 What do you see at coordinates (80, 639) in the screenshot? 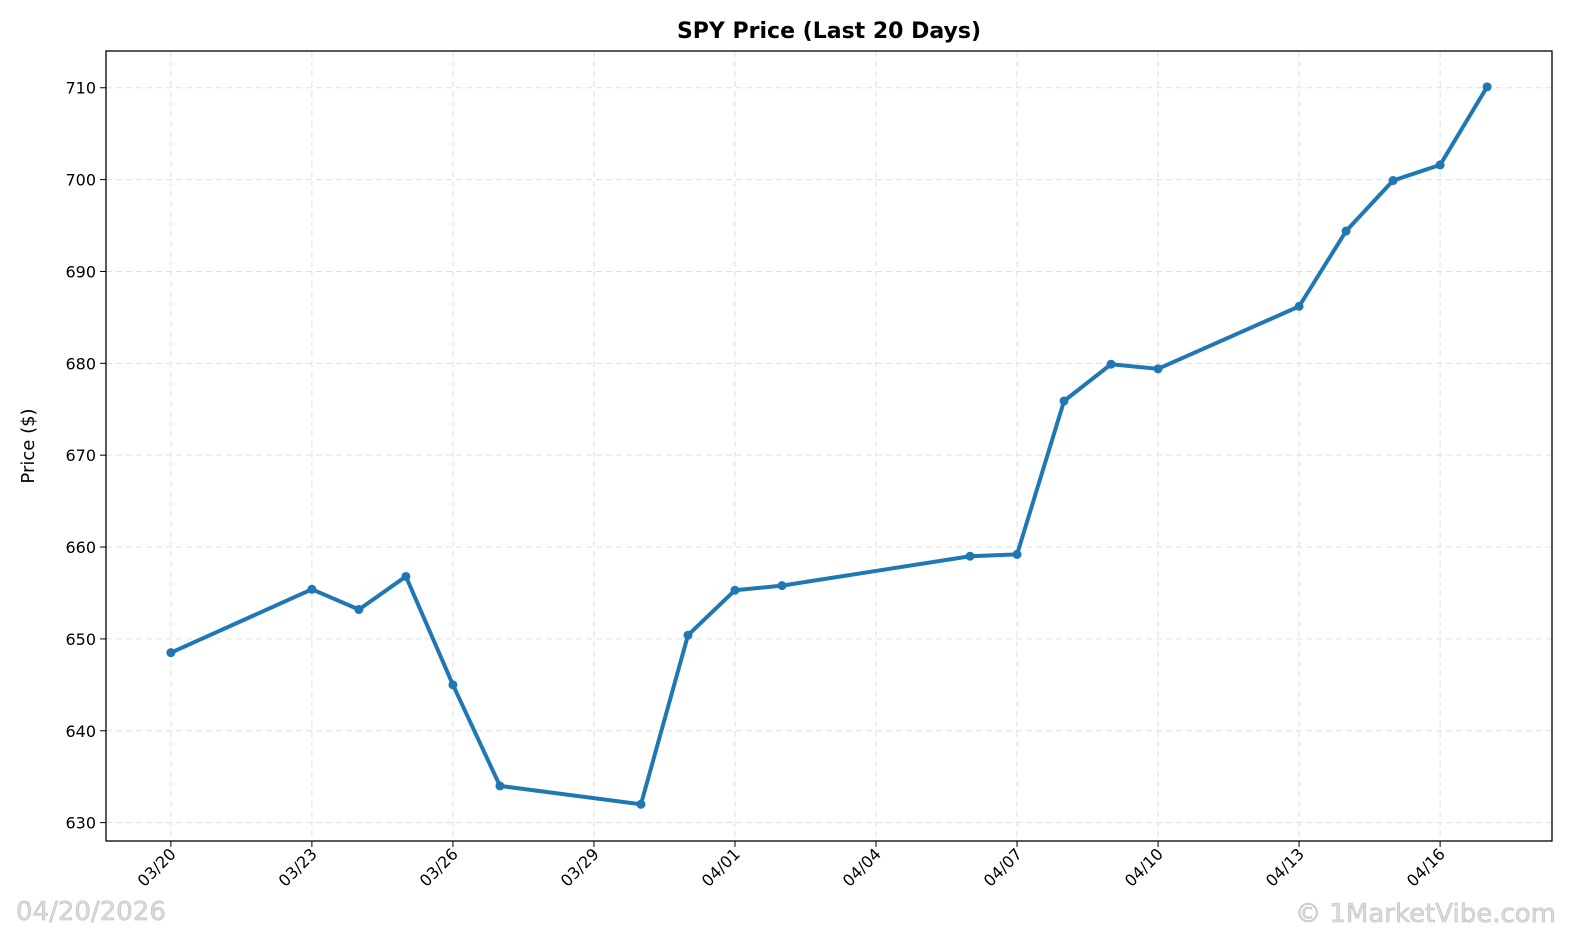
I see `y-tick-label: 650` at bounding box center [80, 639].